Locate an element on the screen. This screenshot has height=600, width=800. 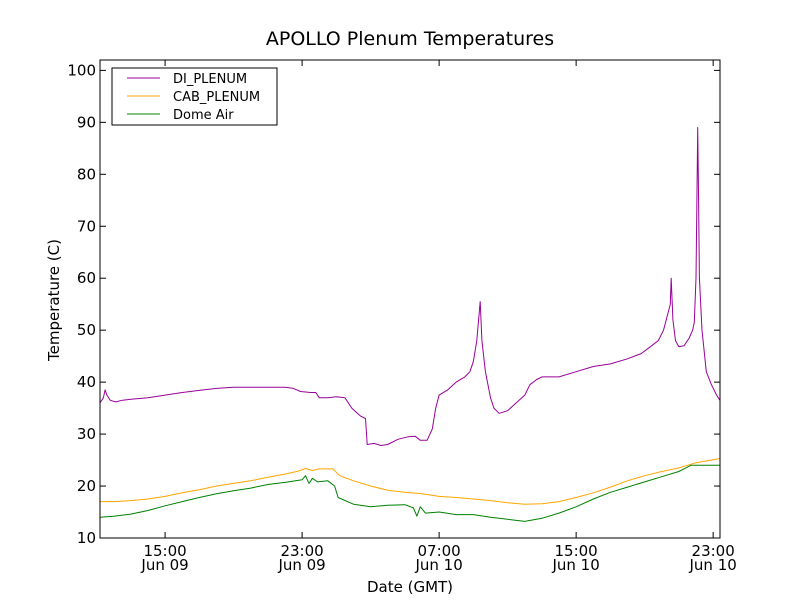
legend: DI_PLENUM CAB_PLENUM Dome Air is located at coordinates (194, 96).